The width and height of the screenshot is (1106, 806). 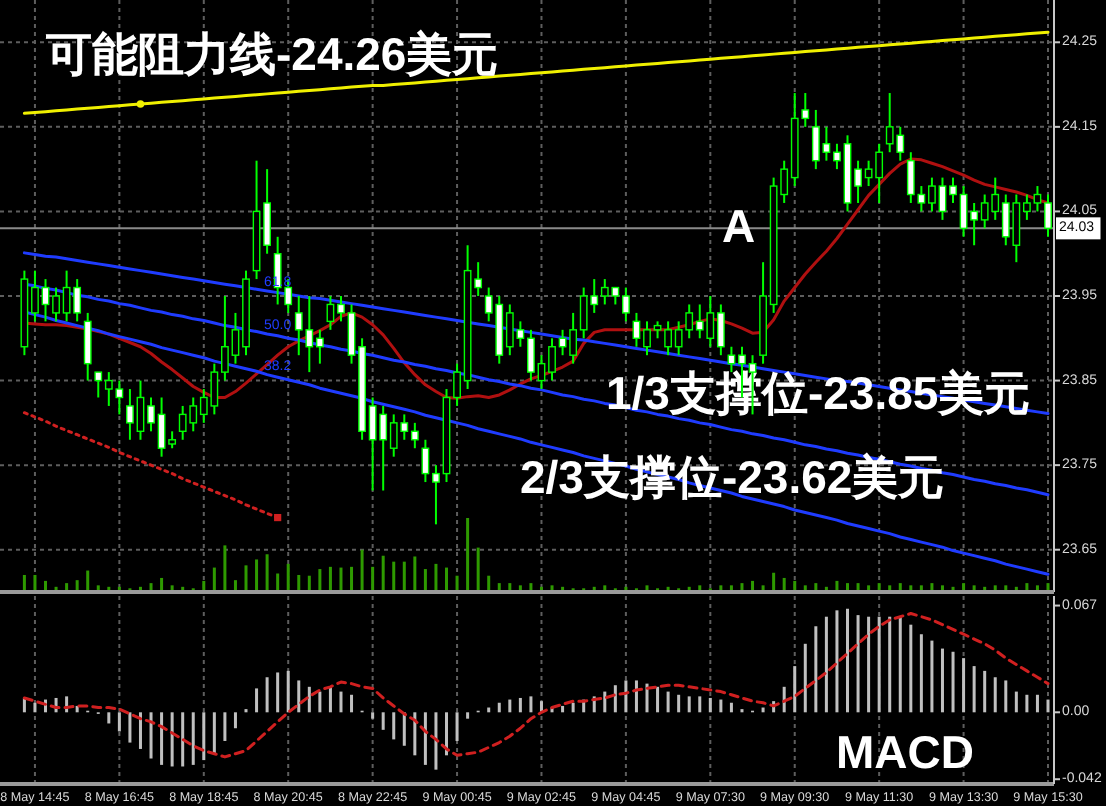 I want to click on annotation: MACD, so click(x=905, y=752).